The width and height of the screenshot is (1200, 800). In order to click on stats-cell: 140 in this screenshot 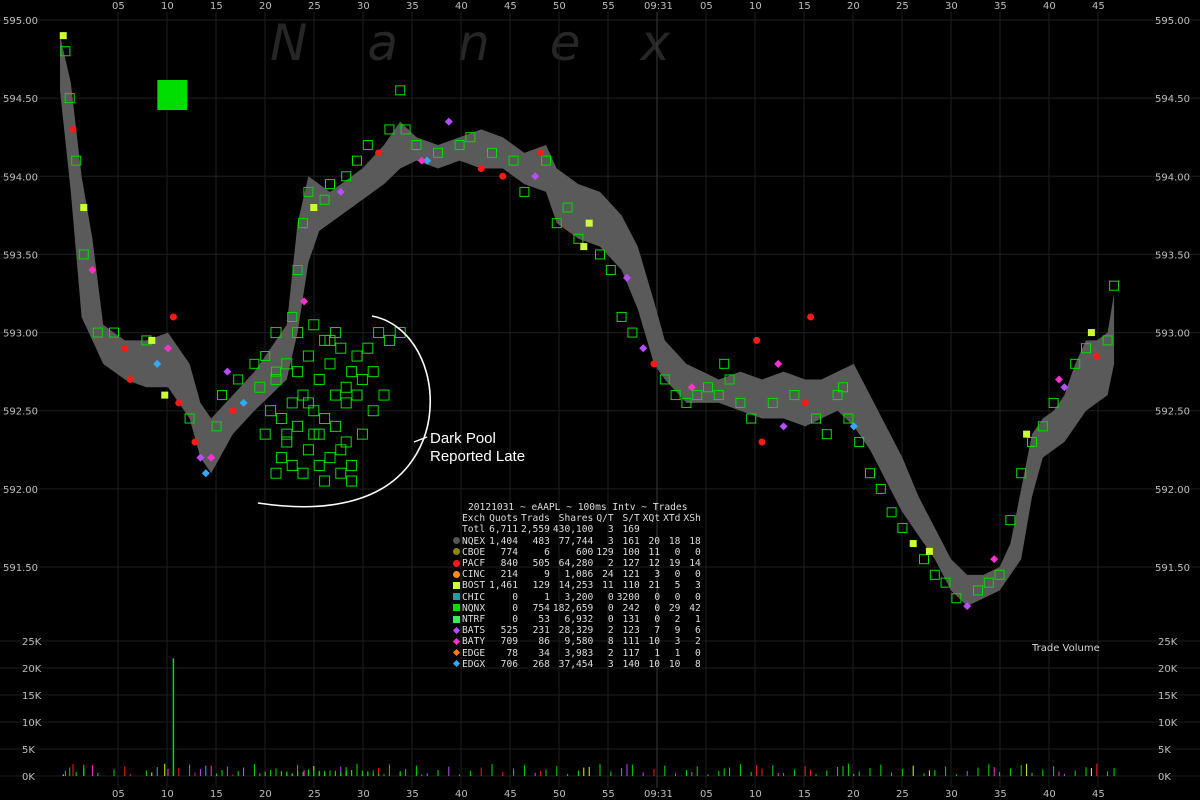, I will do `click(631, 664)`.